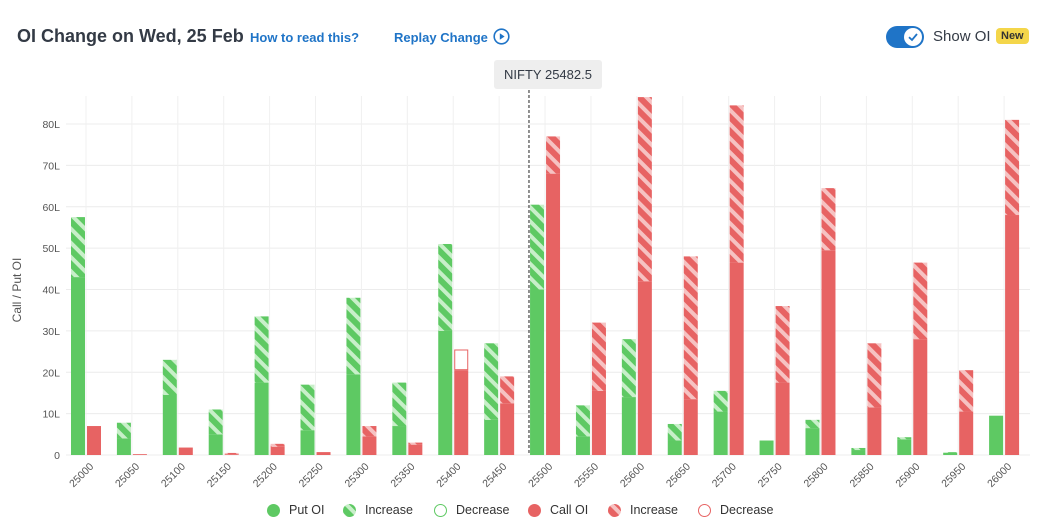 The height and width of the screenshot is (528, 1043). What do you see at coordinates (51, 249) in the screenshot?
I see `y-tick-label: 50L` at bounding box center [51, 249].